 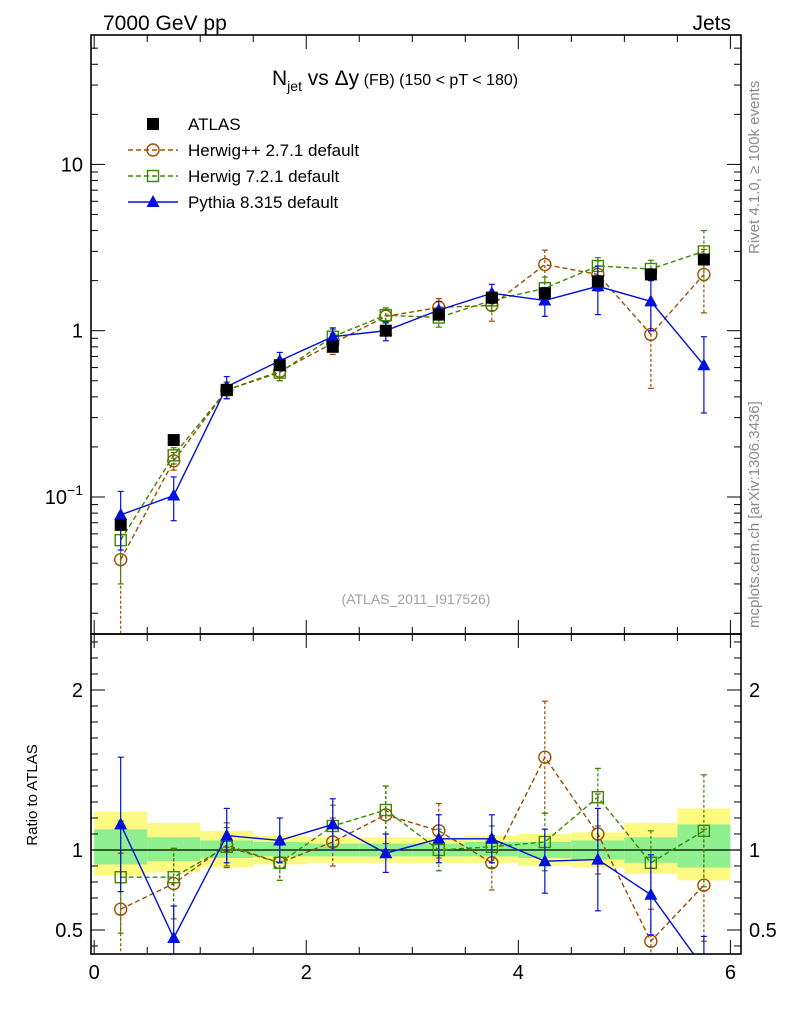 I want to click on analysis-id-label: (ATLAS_2011_I917526), so click(x=416, y=599).